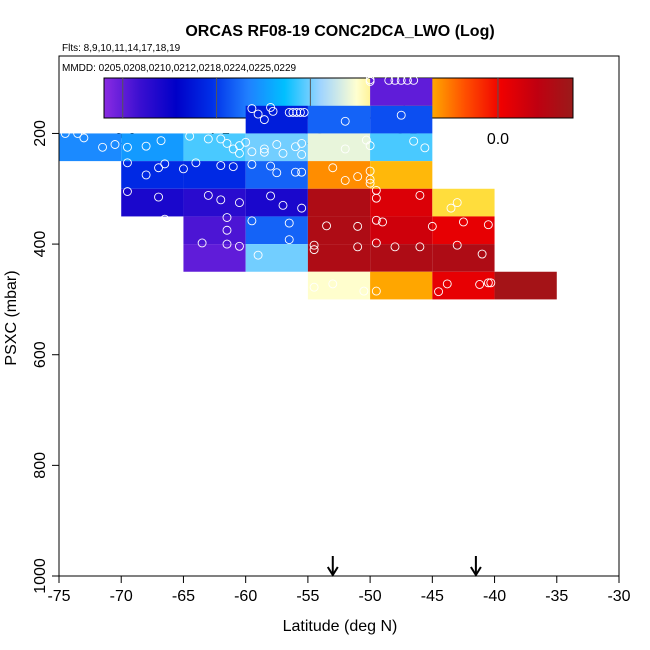 The width and height of the screenshot is (650, 650). What do you see at coordinates (58, 596) in the screenshot?
I see `x-tick-label: -75` at bounding box center [58, 596].